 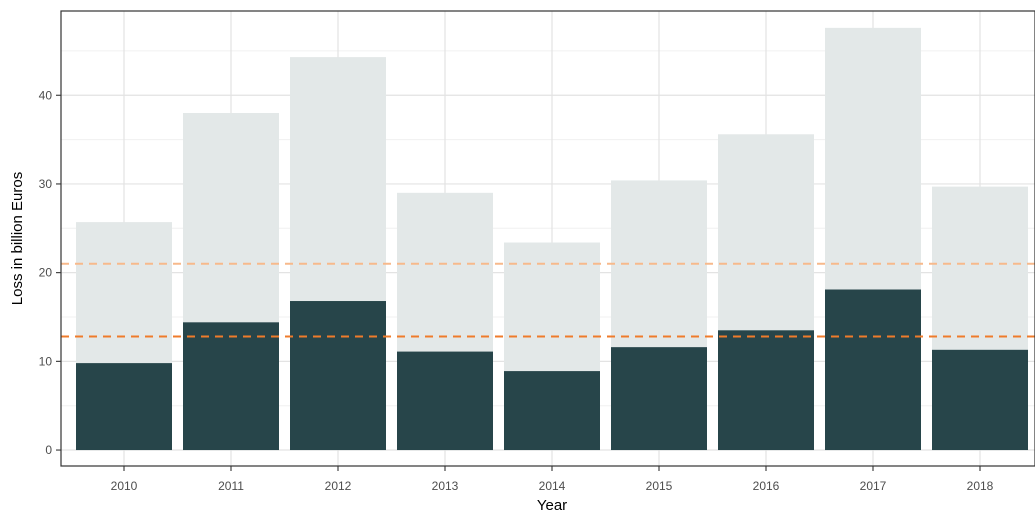 I want to click on x-axis-title: Year, so click(x=552, y=505).